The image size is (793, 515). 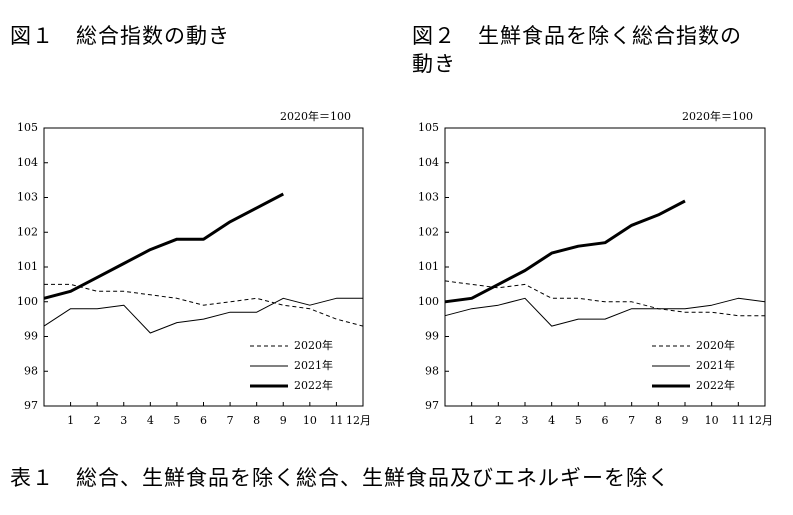 What do you see at coordinates (577, 50) in the screenshot?
I see `chart-title: 図２ 生鮮食品を除く総合指数の動き` at bounding box center [577, 50].